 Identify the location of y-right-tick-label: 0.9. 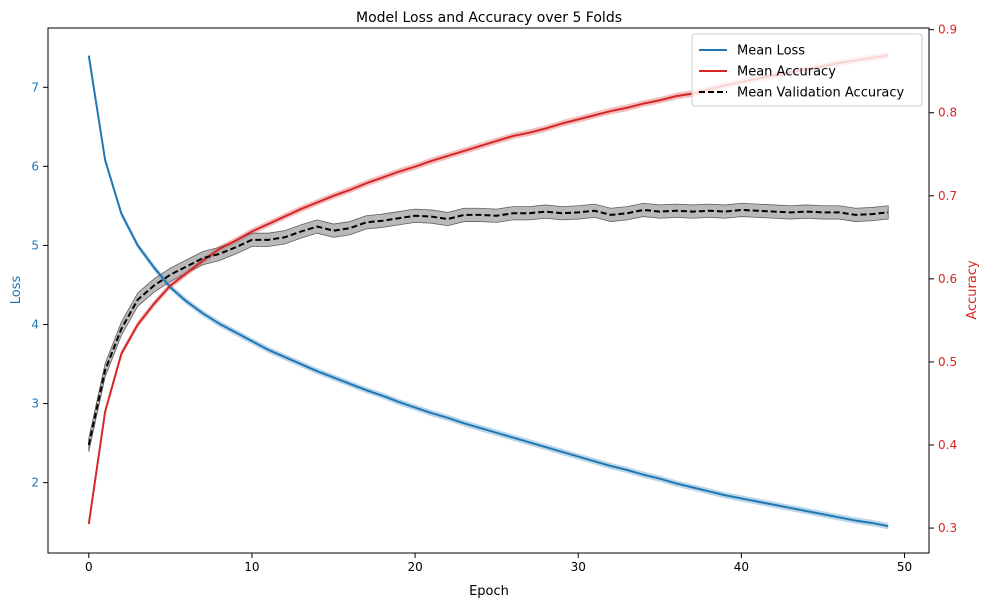
(947, 30).